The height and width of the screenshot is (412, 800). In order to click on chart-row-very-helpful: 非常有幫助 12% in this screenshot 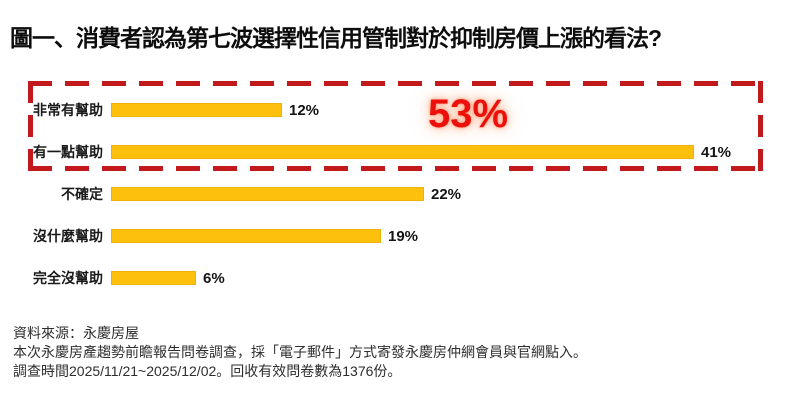, I will do `click(400, 110)`.